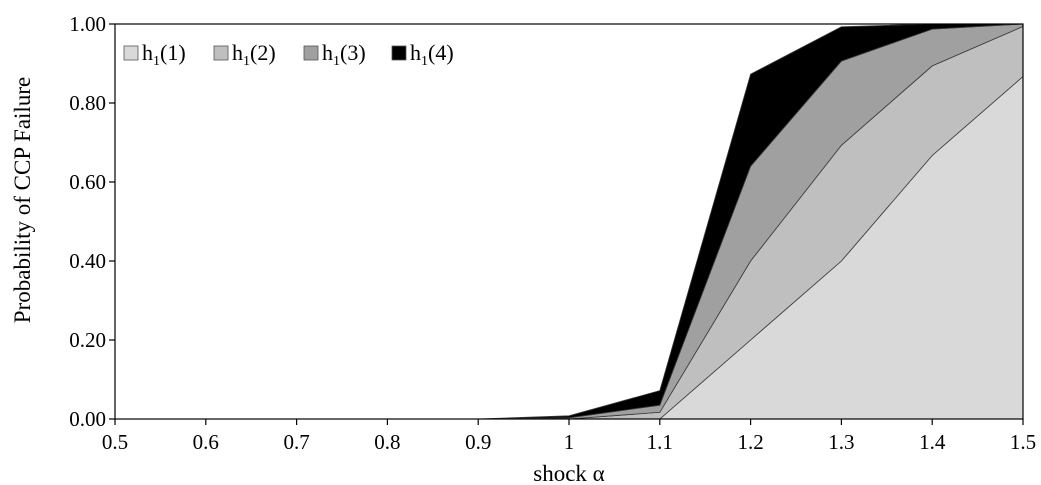 This screenshot has width=1041, height=485. What do you see at coordinates (22, 200) in the screenshot?
I see `y-axis-label: Probability of CCP Failure` at bounding box center [22, 200].